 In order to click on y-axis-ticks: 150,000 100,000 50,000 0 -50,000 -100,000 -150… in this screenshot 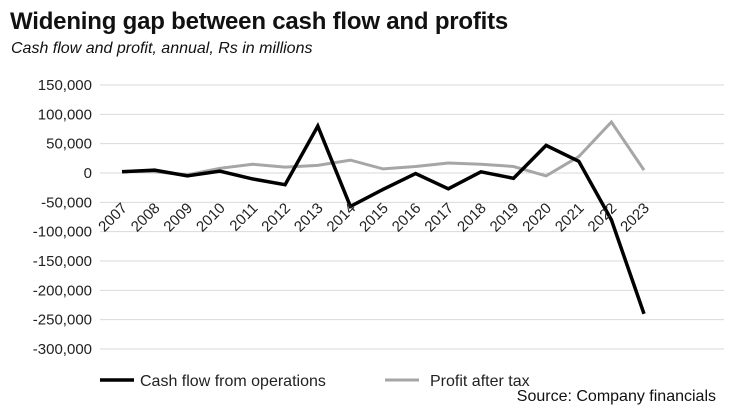, I will do `click(62, 217)`.